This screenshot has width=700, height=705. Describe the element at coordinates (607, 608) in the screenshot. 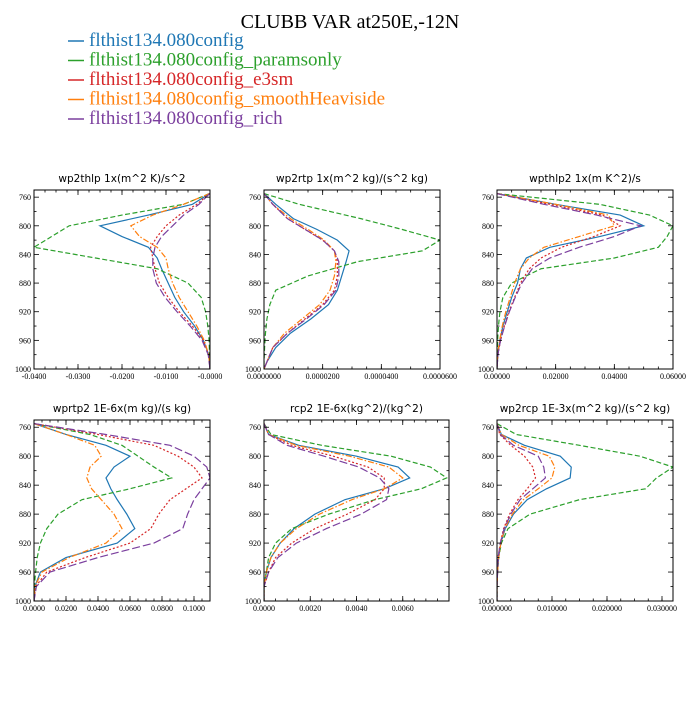

I see `x-tick-label: 0.020000` at that location.